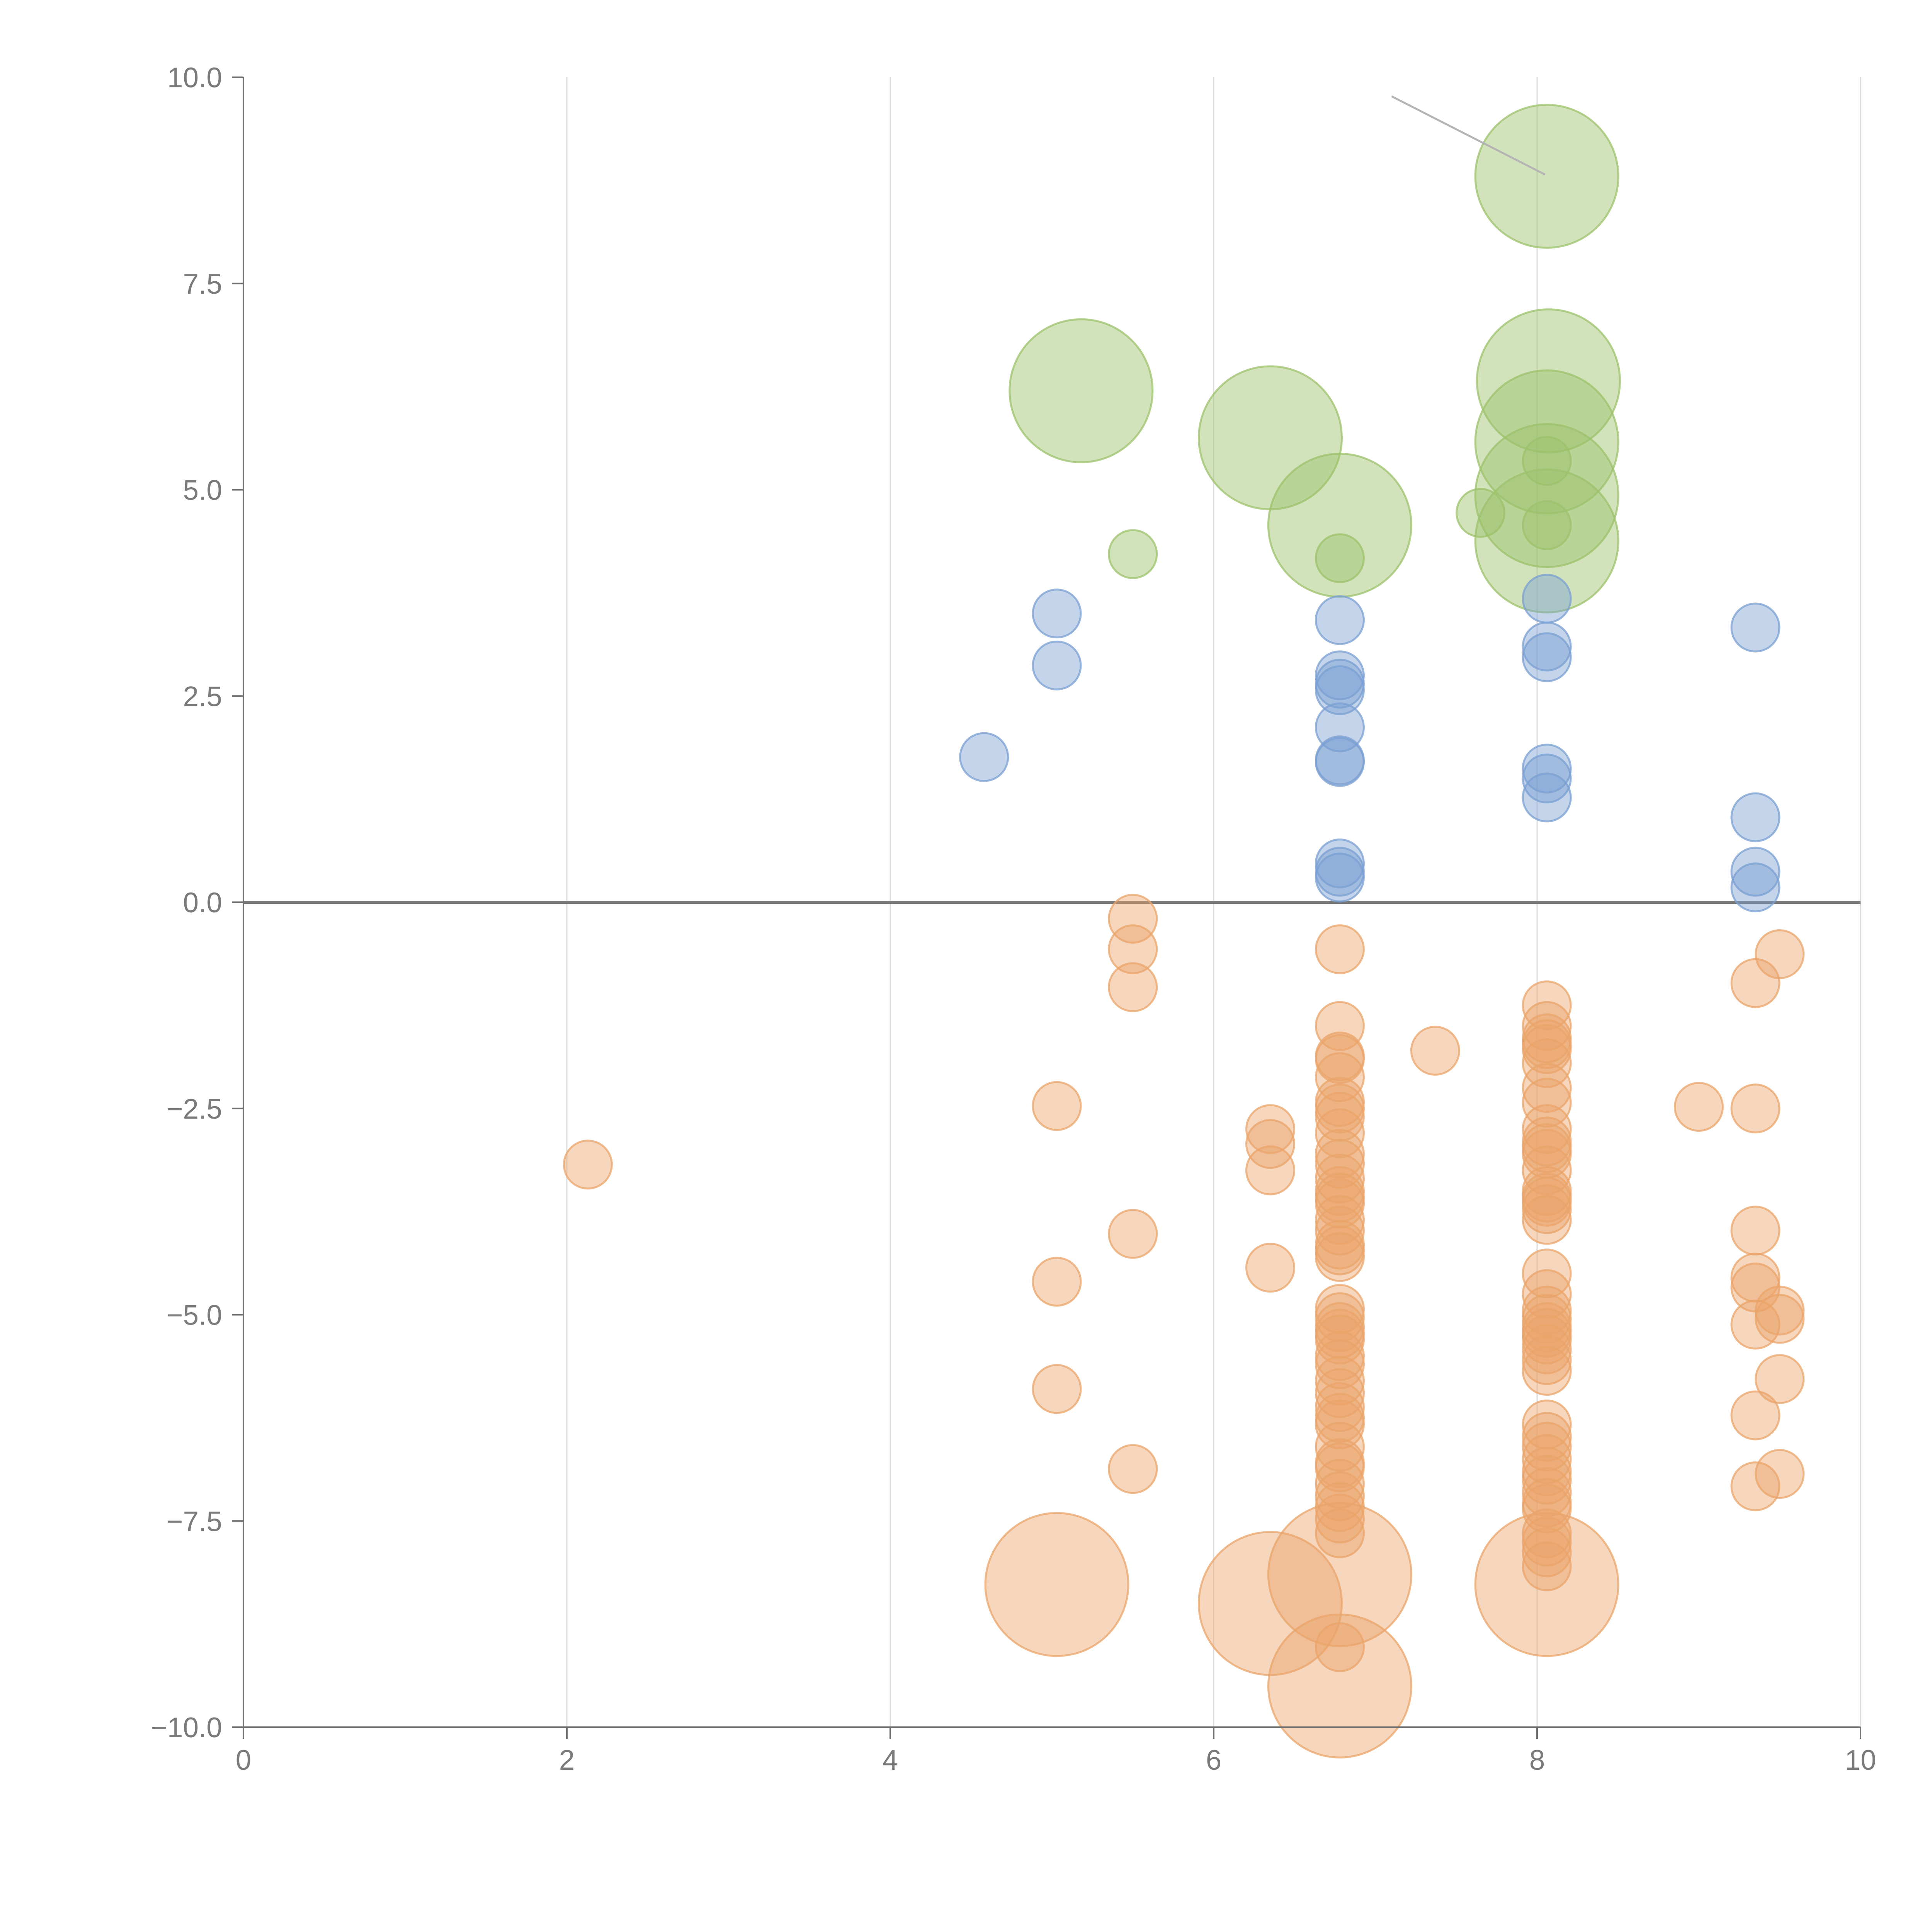 The width and height of the screenshot is (1932, 1932). Describe the element at coordinates (194, 1522) in the screenshot. I see `y-tick-label: −7.5` at that location.